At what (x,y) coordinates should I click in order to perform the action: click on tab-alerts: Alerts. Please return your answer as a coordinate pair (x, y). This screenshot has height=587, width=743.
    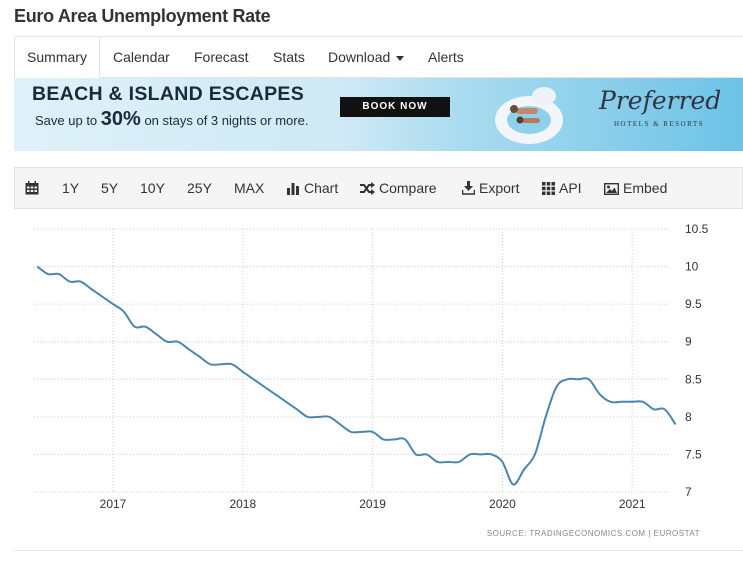
    Looking at the image, I should click on (446, 57).